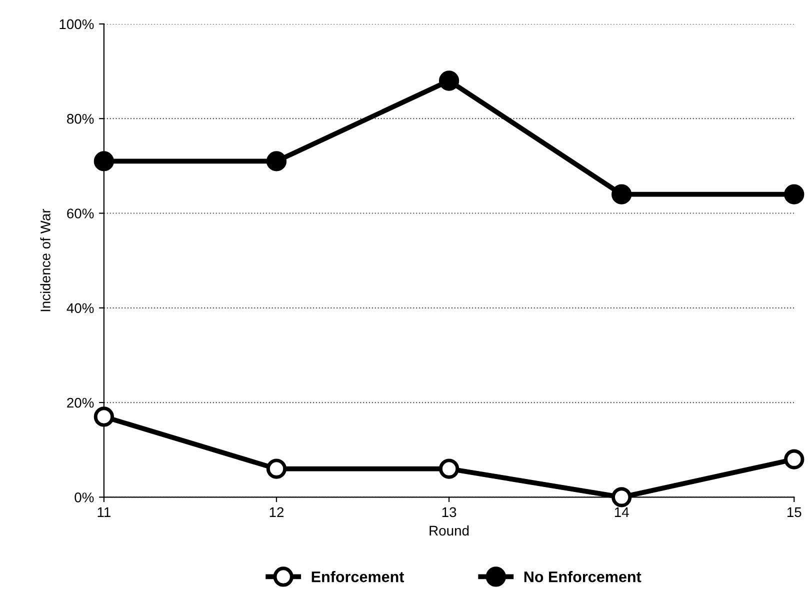  Describe the element at coordinates (277, 512) in the screenshot. I see `x-tick-label: 12` at that location.